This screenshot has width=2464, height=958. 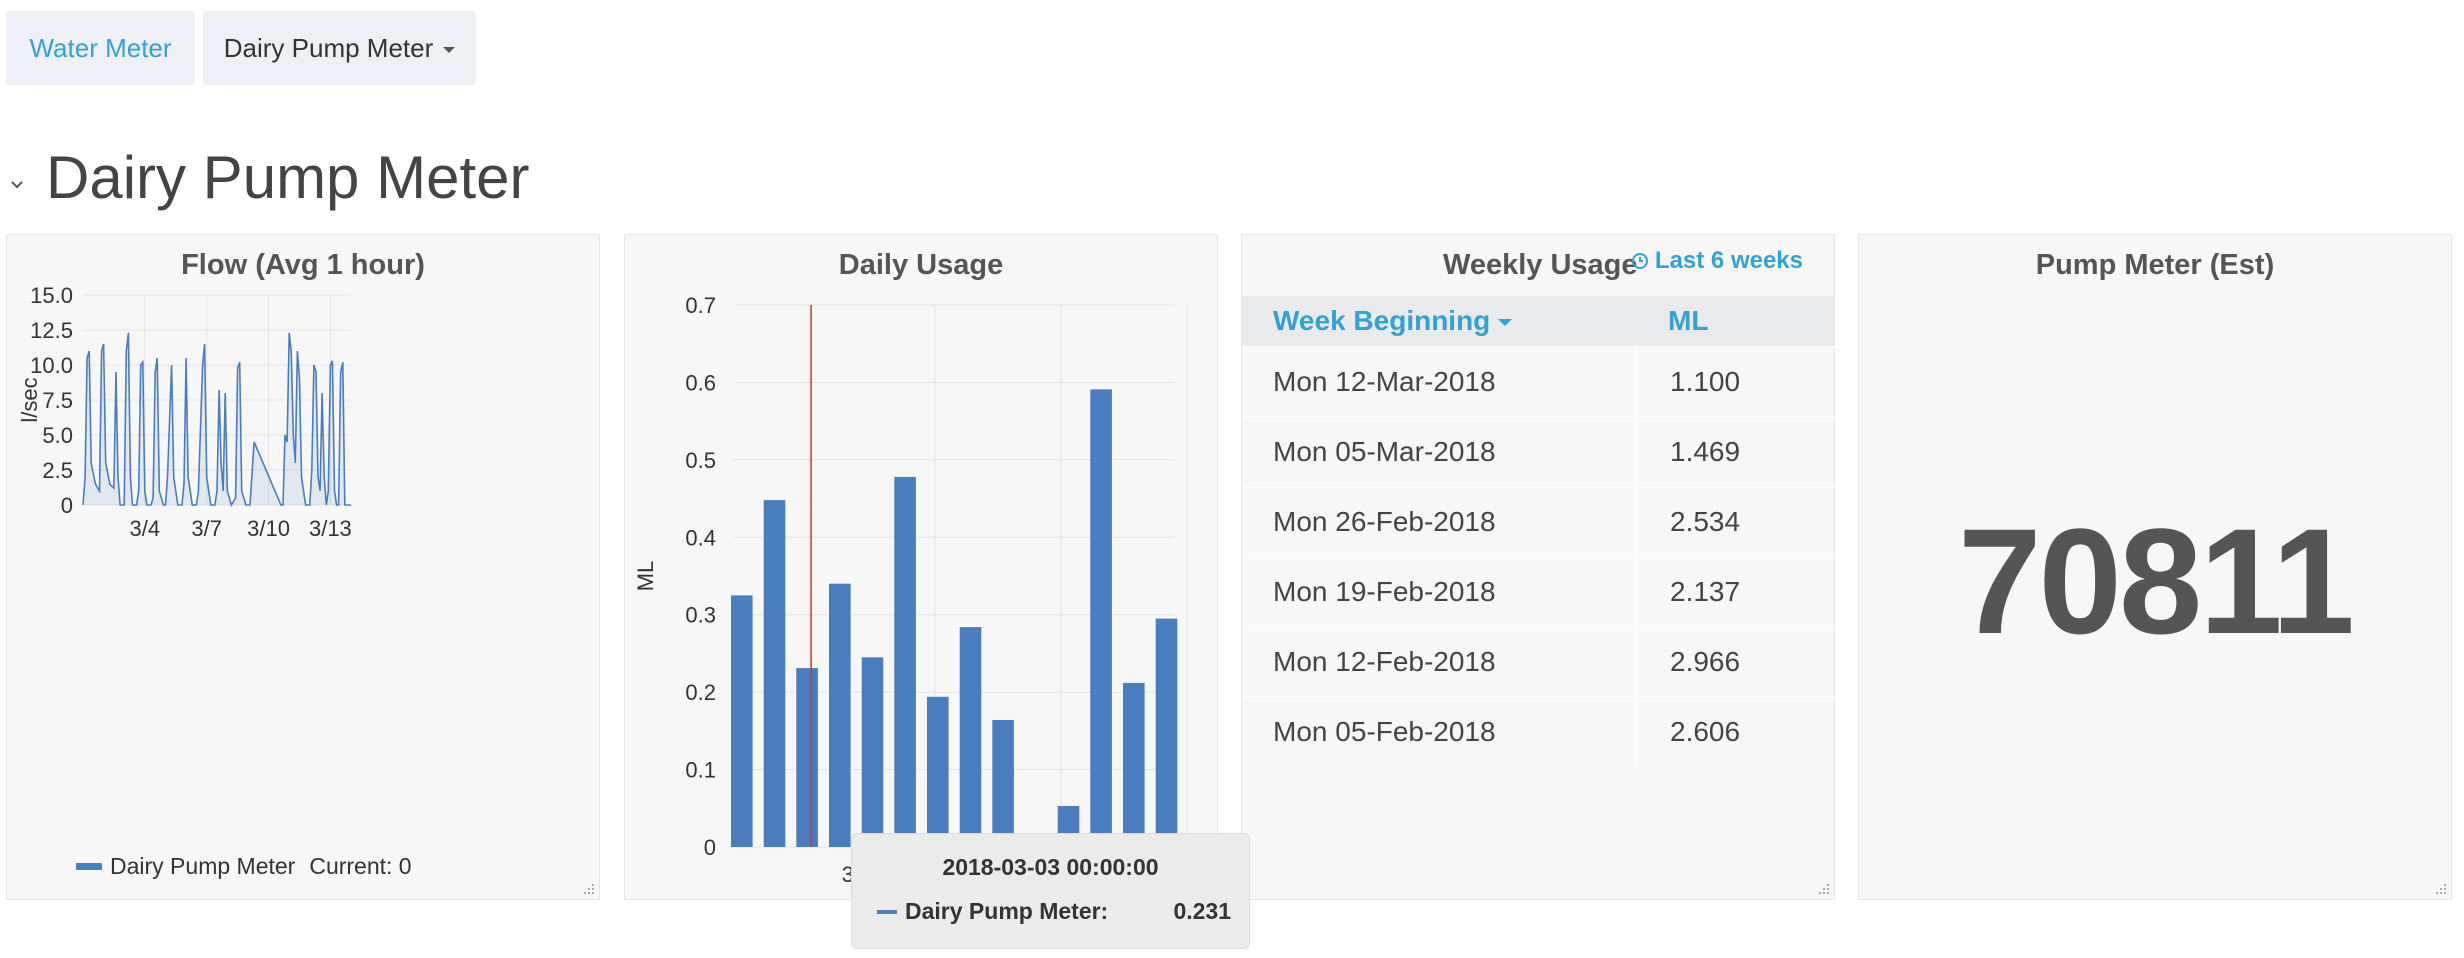 I want to click on legend-swatch, so click(x=89, y=866).